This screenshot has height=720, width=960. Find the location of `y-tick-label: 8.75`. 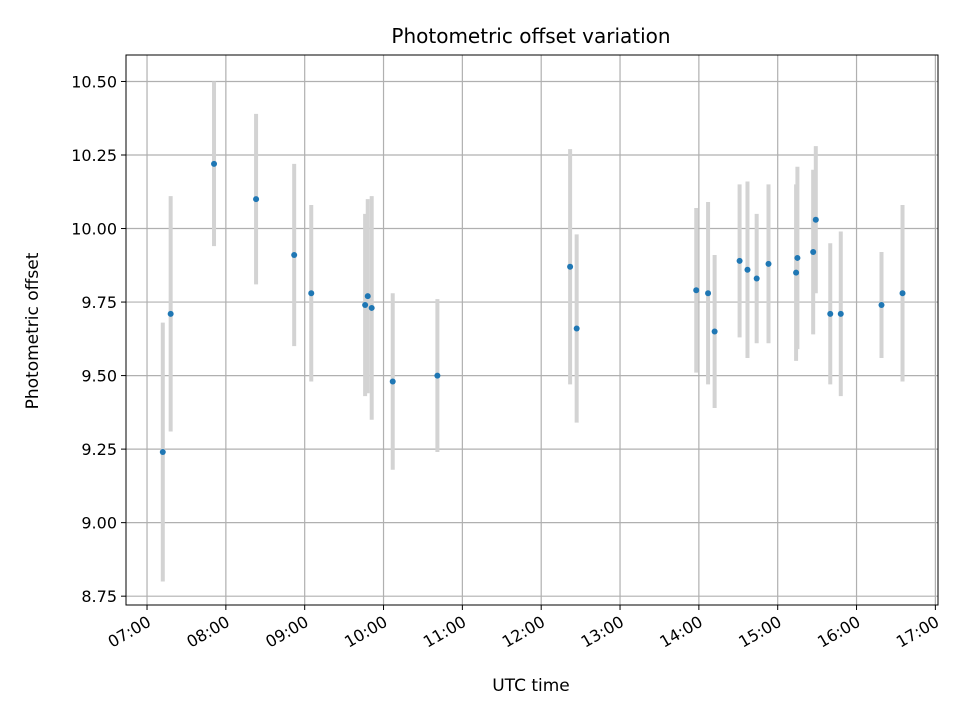

y-tick-label: 8.75 is located at coordinates (99, 596).